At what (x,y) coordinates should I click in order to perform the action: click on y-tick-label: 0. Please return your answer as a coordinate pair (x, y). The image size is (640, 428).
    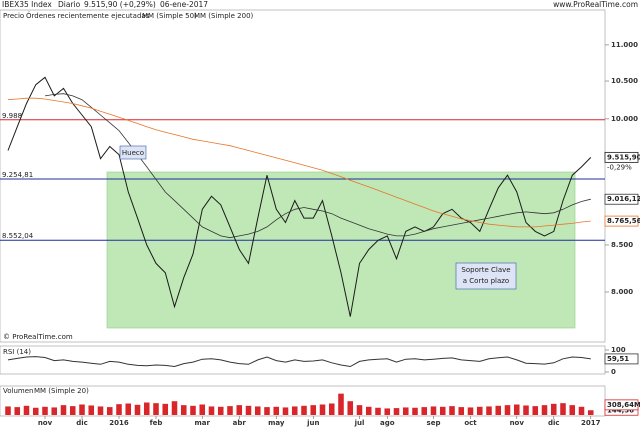
    Looking at the image, I should click on (613, 372).